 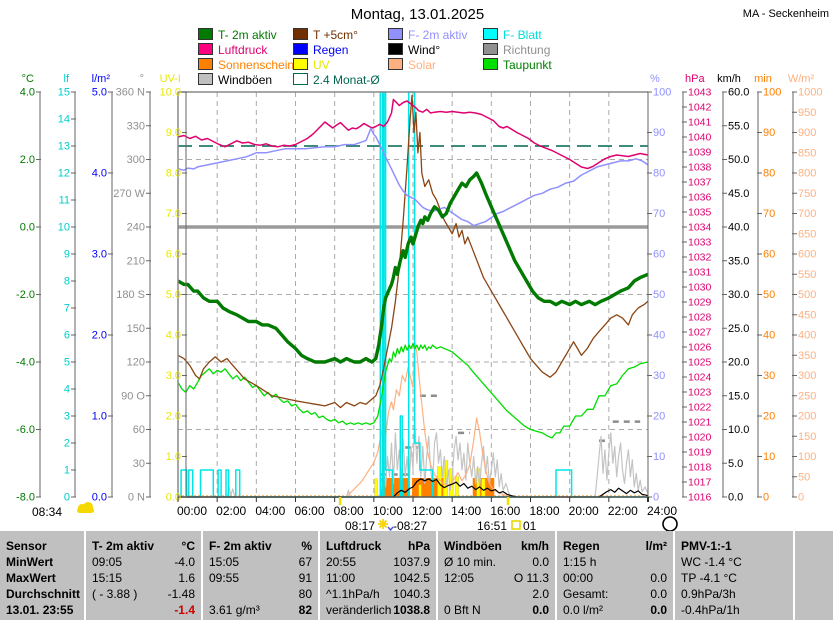 I want to click on table-col-header: F- 2m aktiv, so click(x=240, y=546).